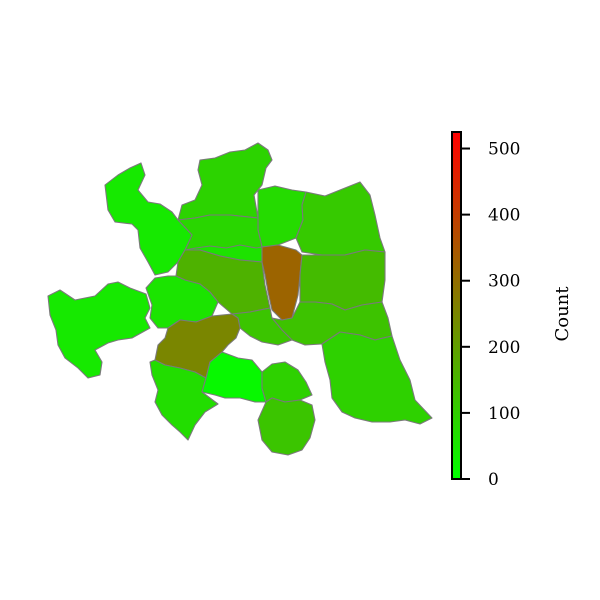  Describe the element at coordinates (493, 480) in the screenshot. I see `colorbar-tick-label: 0` at that location.